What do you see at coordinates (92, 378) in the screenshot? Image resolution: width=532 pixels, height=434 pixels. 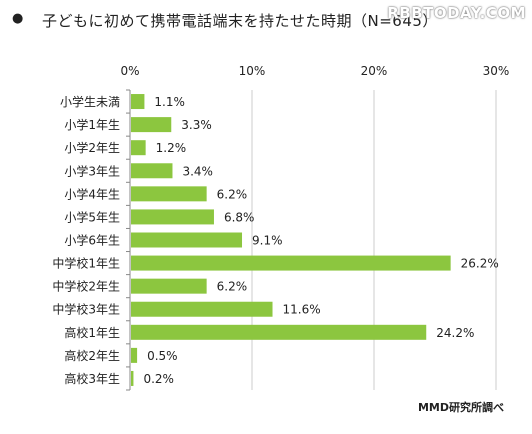 I see `category-label: 高校3年生` at bounding box center [92, 378].